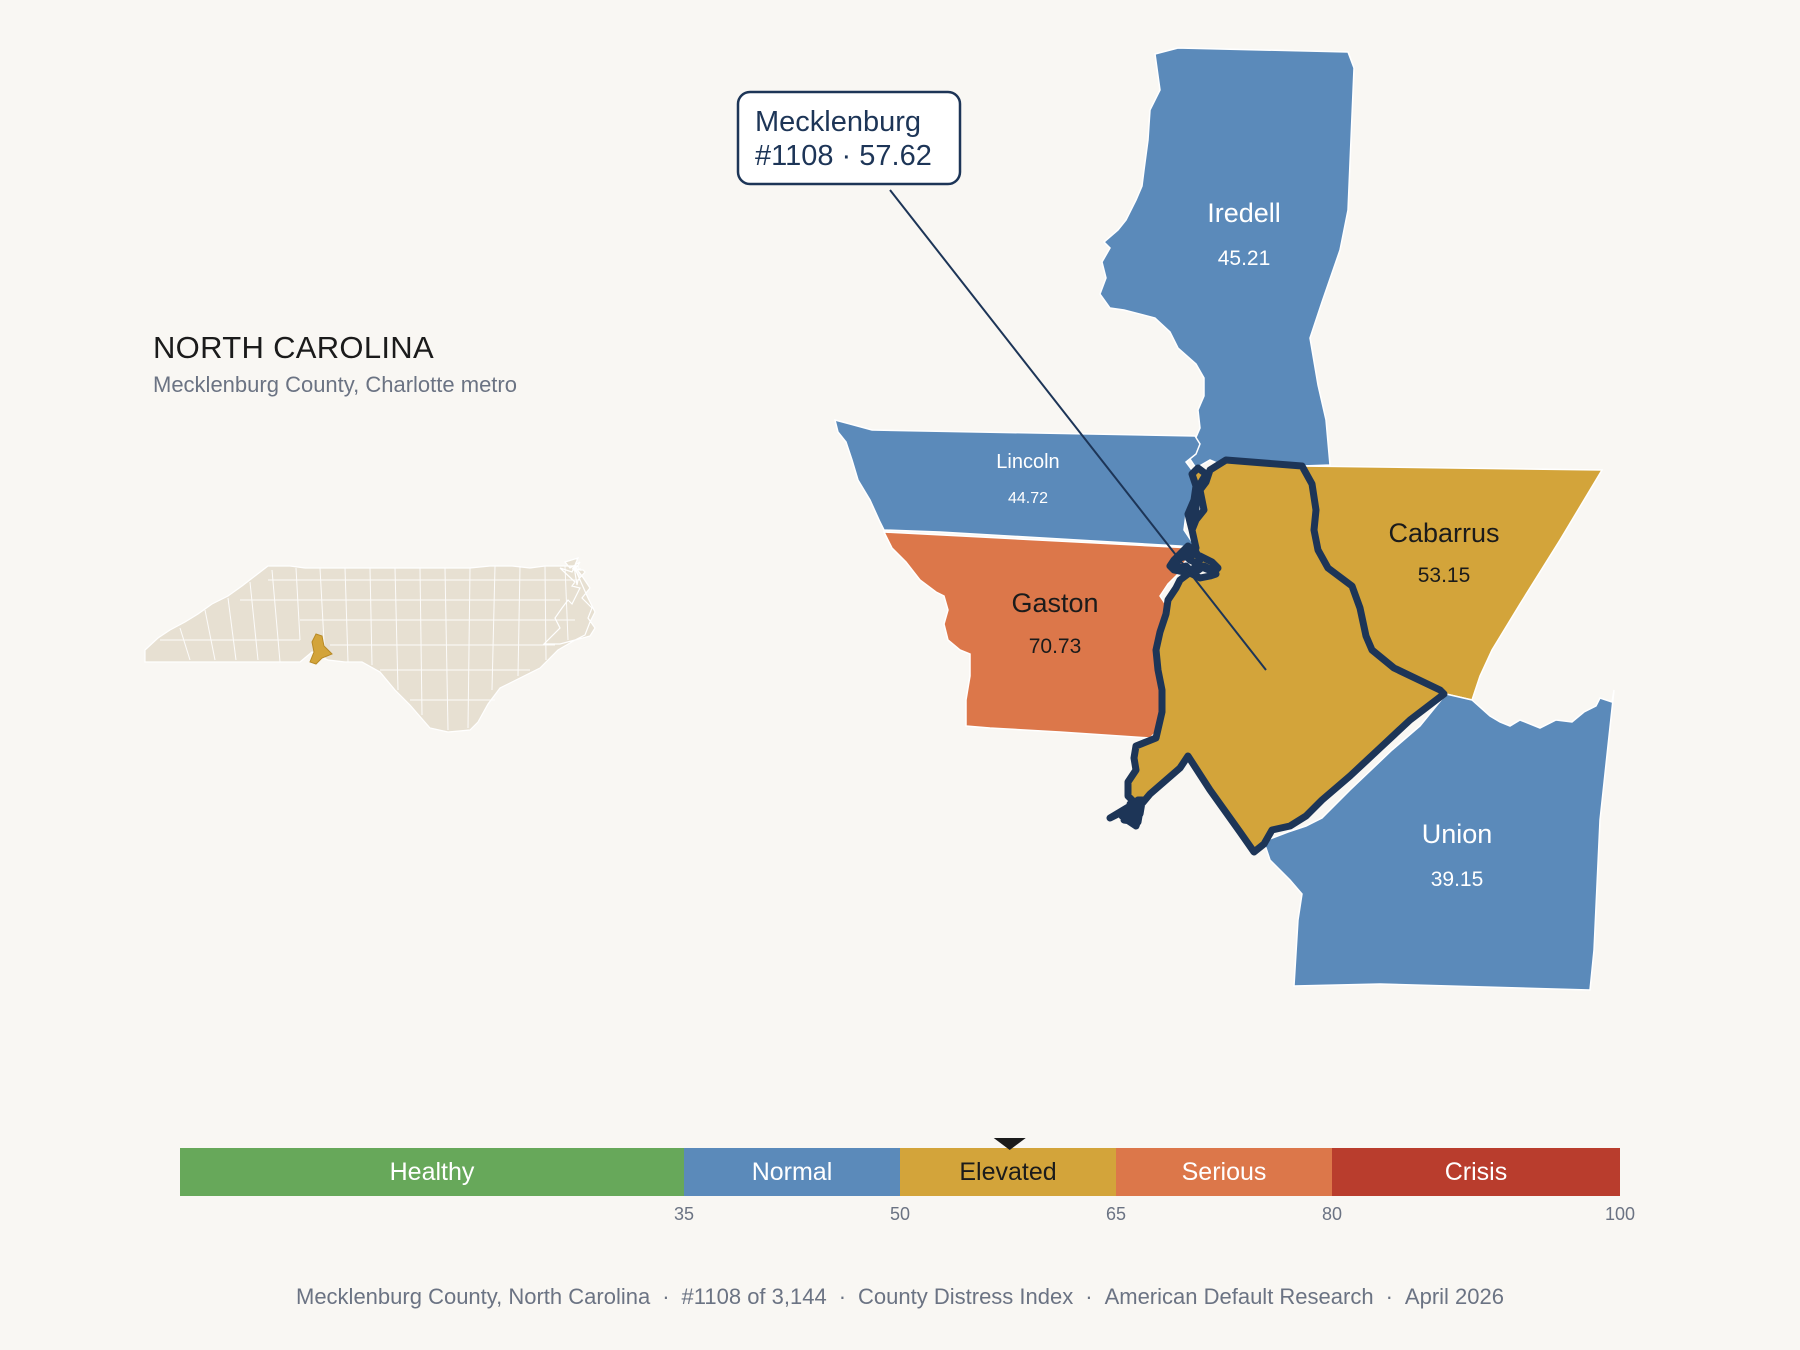 The image size is (1800, 1350). Describe the element at coordinates (1332, 1214) in the screenshot. I see `scale-tick-label: 80` at that location.